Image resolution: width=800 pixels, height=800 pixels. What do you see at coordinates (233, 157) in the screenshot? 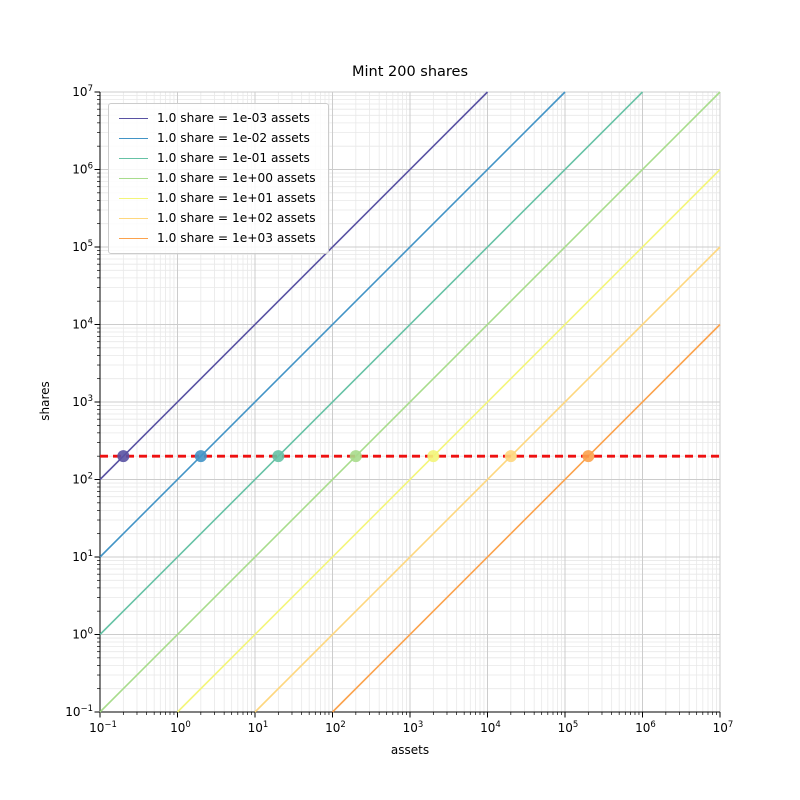
I see `legend-label: 1.0 share = 1e-01 assets` at bounding box center [233, 157].